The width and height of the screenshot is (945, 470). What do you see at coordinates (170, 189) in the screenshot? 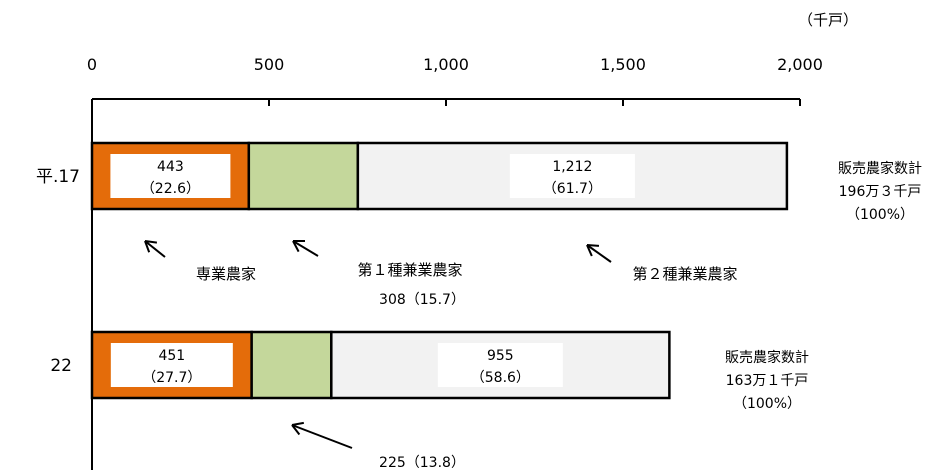
I see `data-label: （22.6）` at bounding box center [170, 189].